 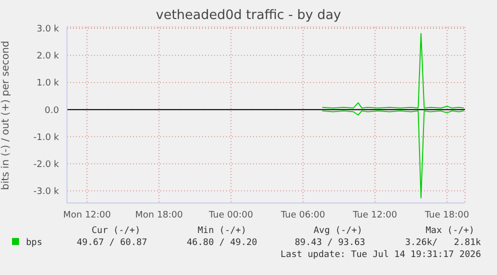 What do you see at coordinates (52, 111) in the screenshot?
I see `y-tick-label: 0.0` at bounding box center [52, 111].